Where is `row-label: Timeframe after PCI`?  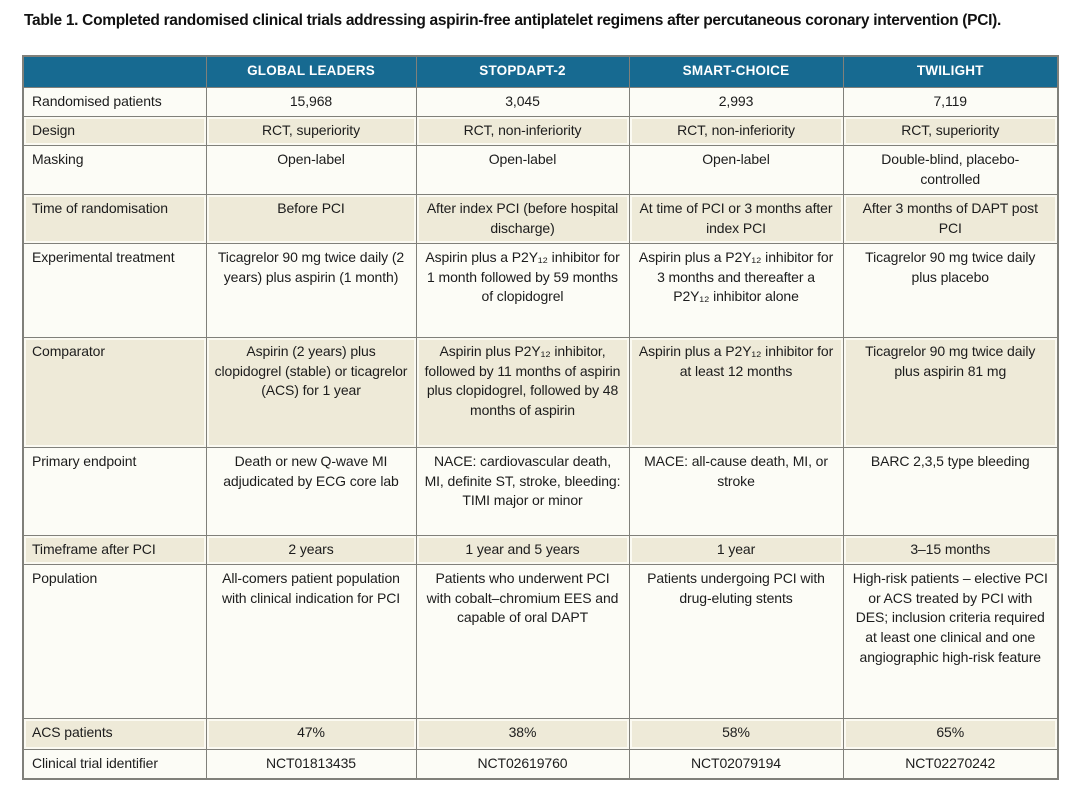 row-label: Timeframe after PCI is located at coordinates (114, 549).